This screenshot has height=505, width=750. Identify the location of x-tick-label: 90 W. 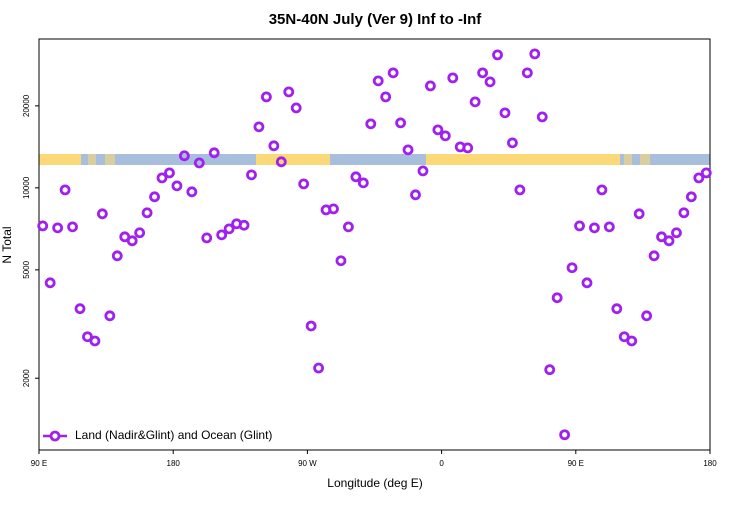
(307, 463).